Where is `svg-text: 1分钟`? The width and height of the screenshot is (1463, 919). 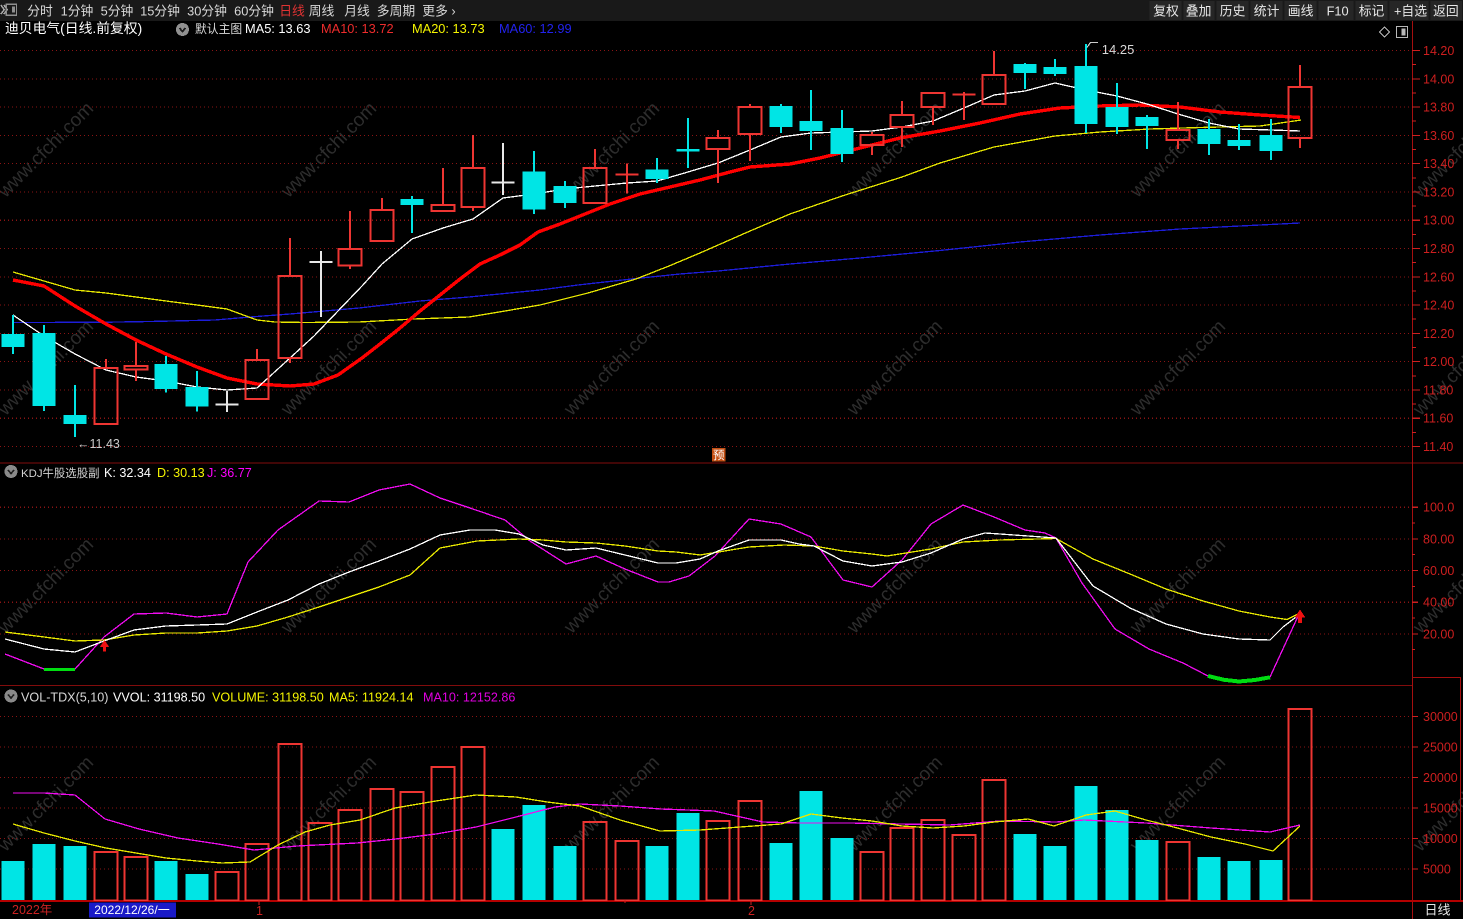
svg-text: 1分钟 is located at coordinates (77, 11).